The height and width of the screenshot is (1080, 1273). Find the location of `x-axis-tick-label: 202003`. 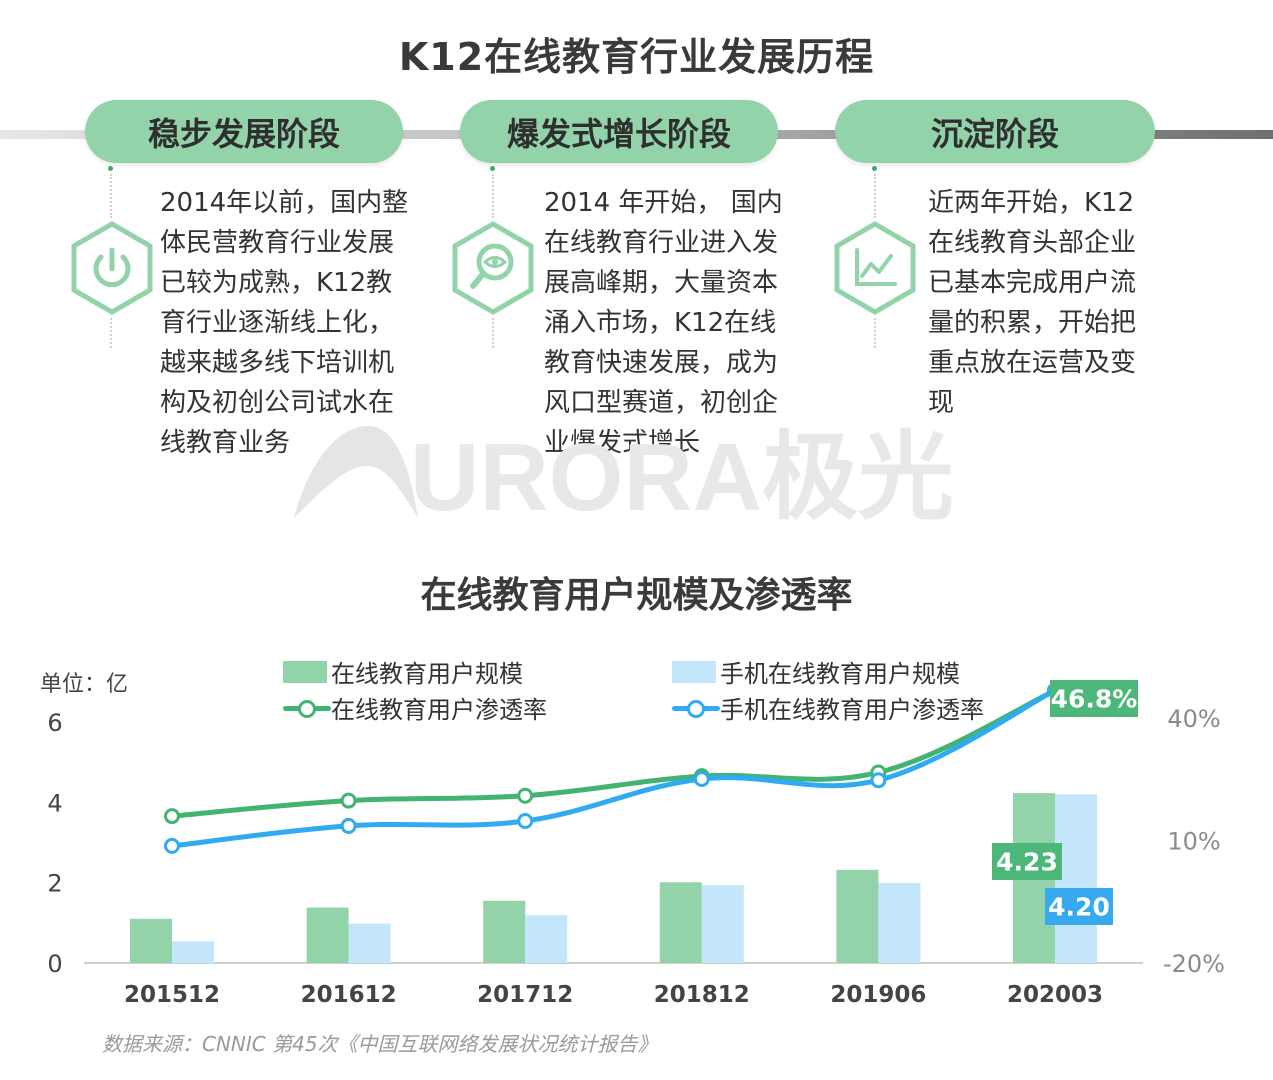

x-axis-tick-label: 202003 is located at coordinates (1055, 995).